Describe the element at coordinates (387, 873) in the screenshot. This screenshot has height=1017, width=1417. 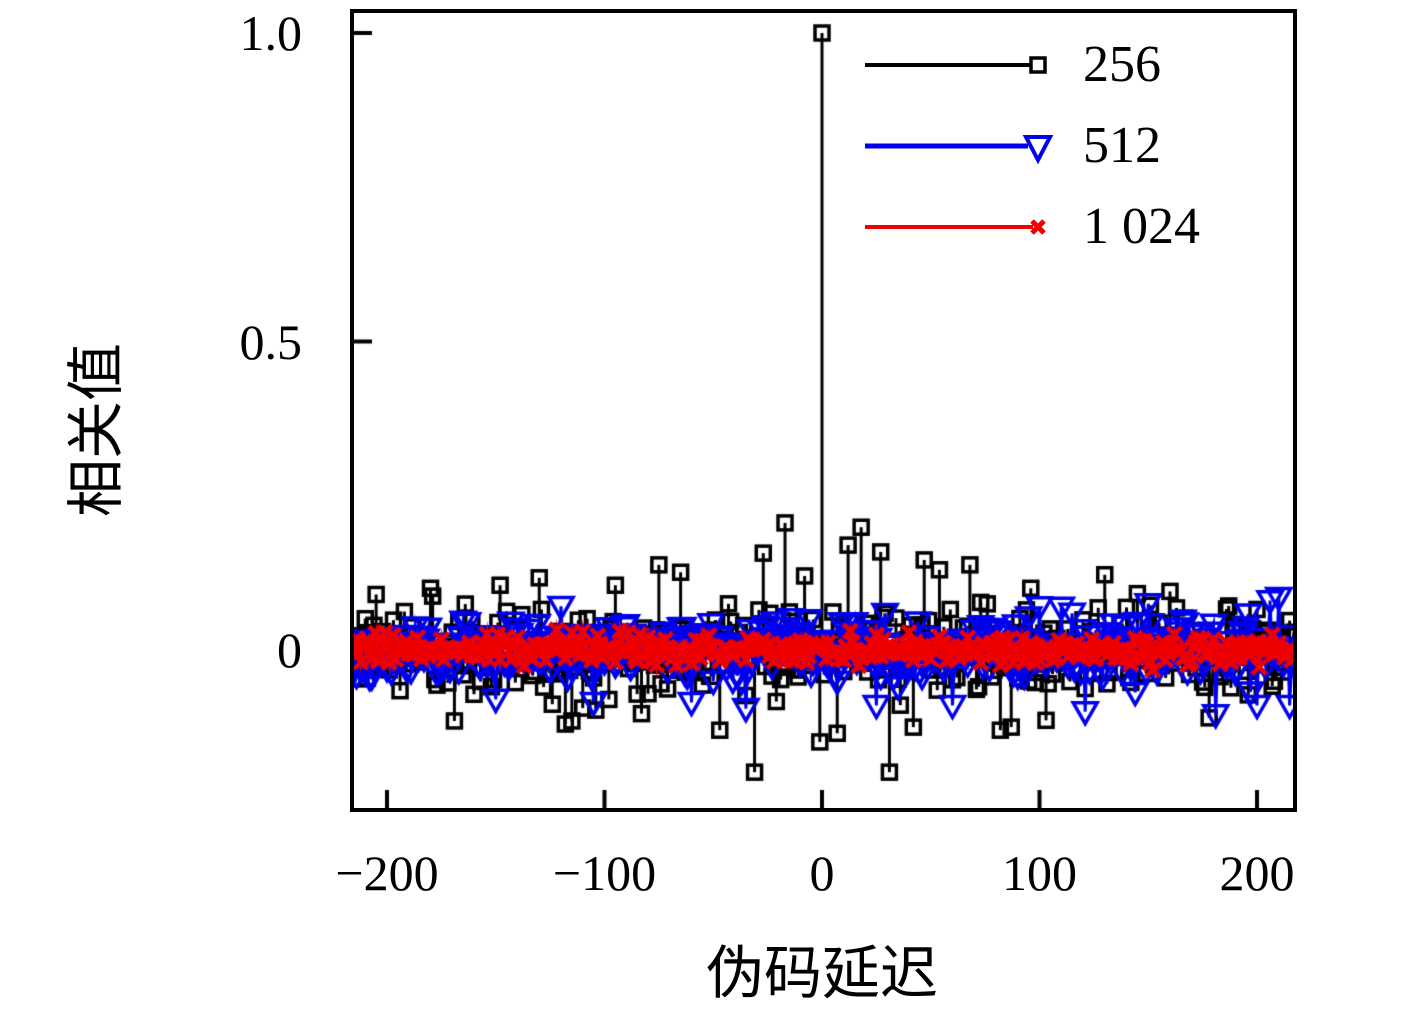
I see `x-tick-label-−200: −200` at that location.